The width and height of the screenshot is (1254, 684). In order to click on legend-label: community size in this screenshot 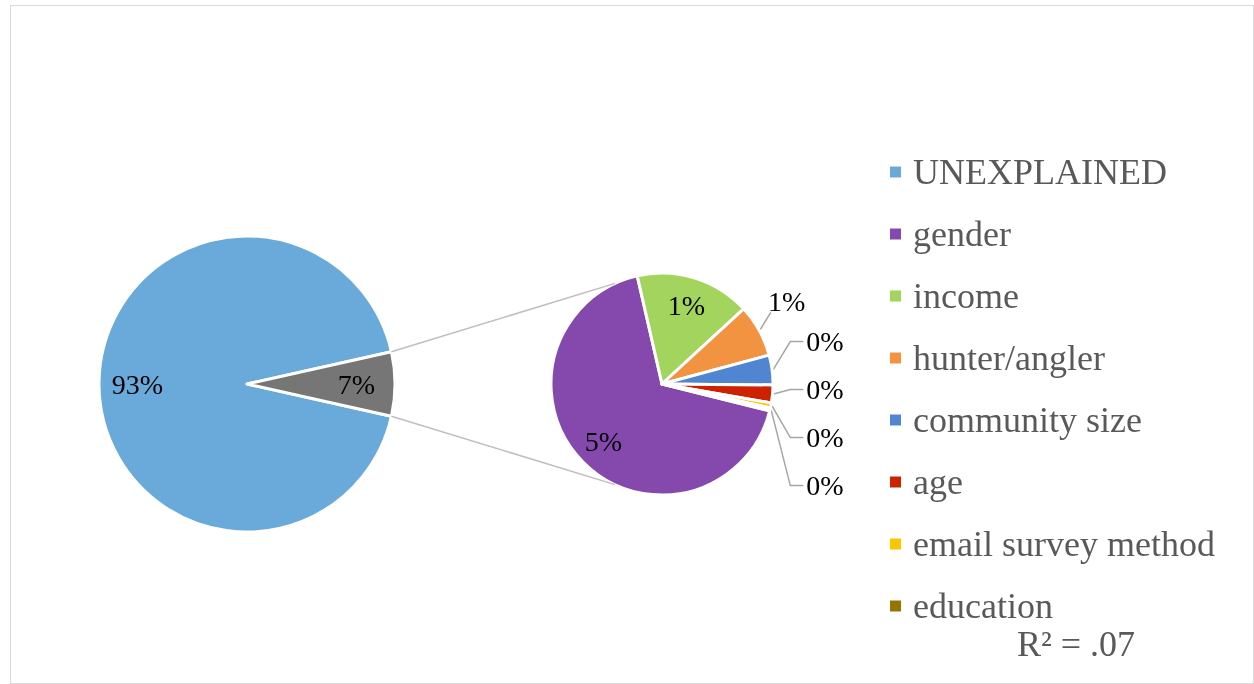, I will do `click(1027, 420)`.